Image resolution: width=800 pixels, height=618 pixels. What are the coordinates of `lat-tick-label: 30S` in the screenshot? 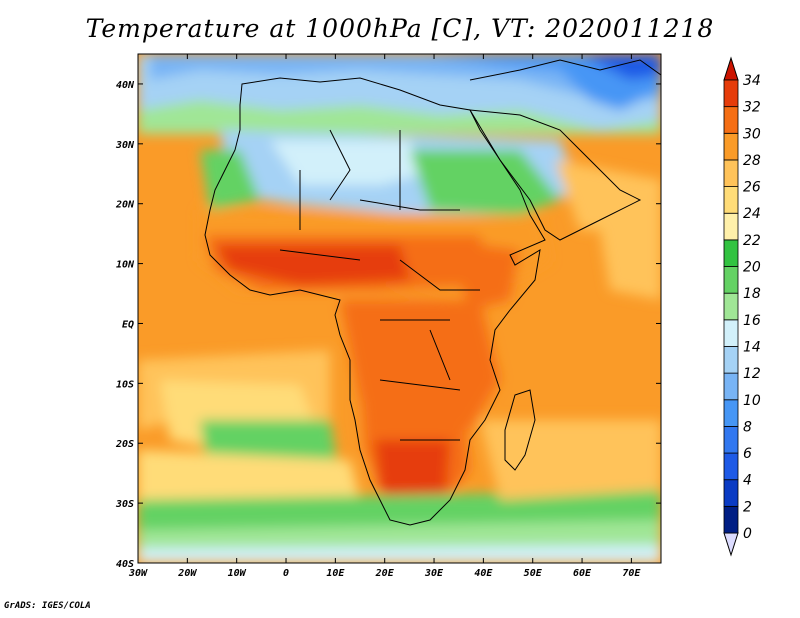 It's located at (124, 504).